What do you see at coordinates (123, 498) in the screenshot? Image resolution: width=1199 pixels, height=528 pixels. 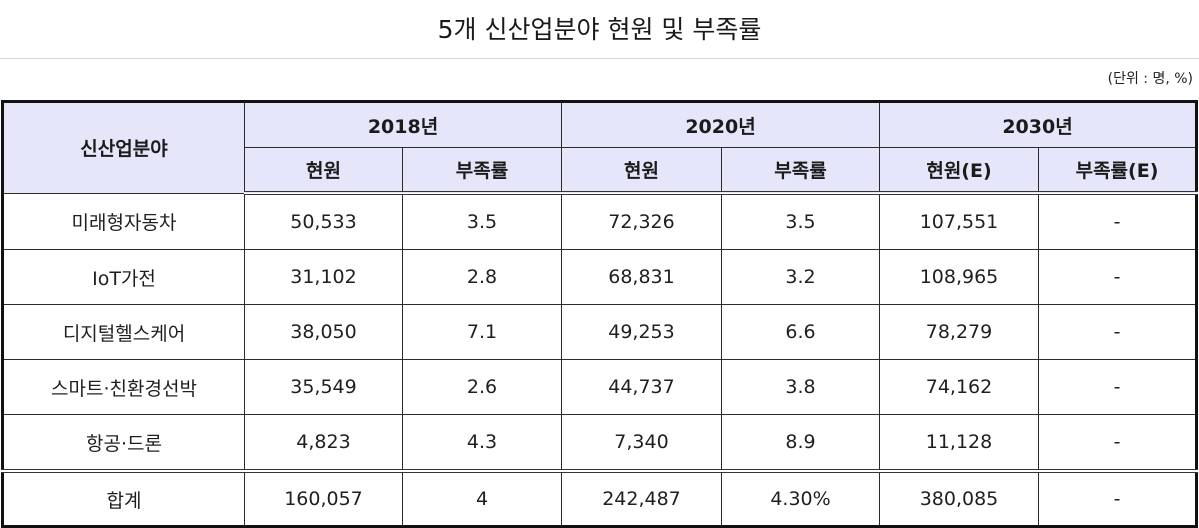 I see `total-label: 합계` at bounding box center [123, 498].